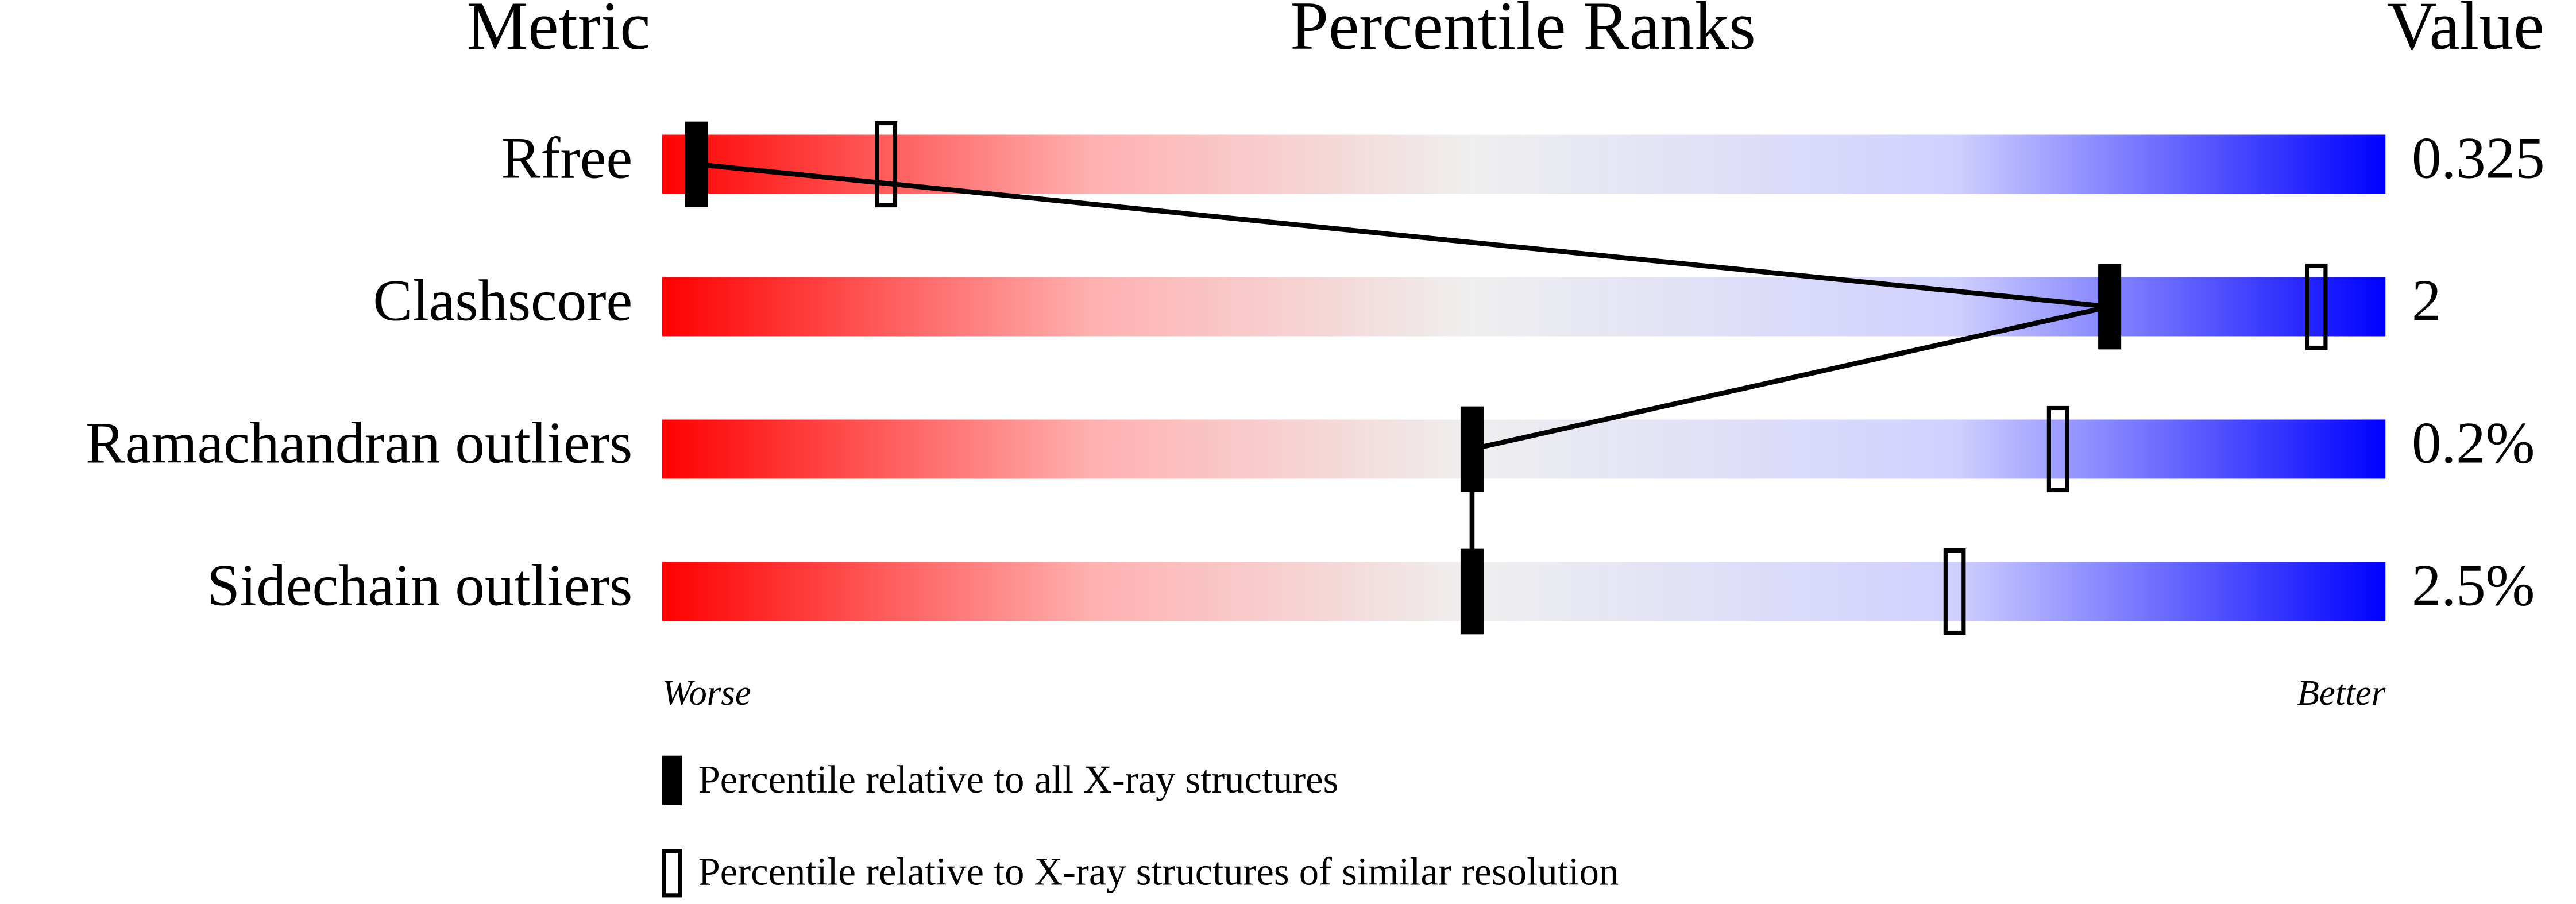  What do you see at coordinates (2341, 693) in the screenshot?
I see `better-label: Better` at bounding box center [2341, 693].